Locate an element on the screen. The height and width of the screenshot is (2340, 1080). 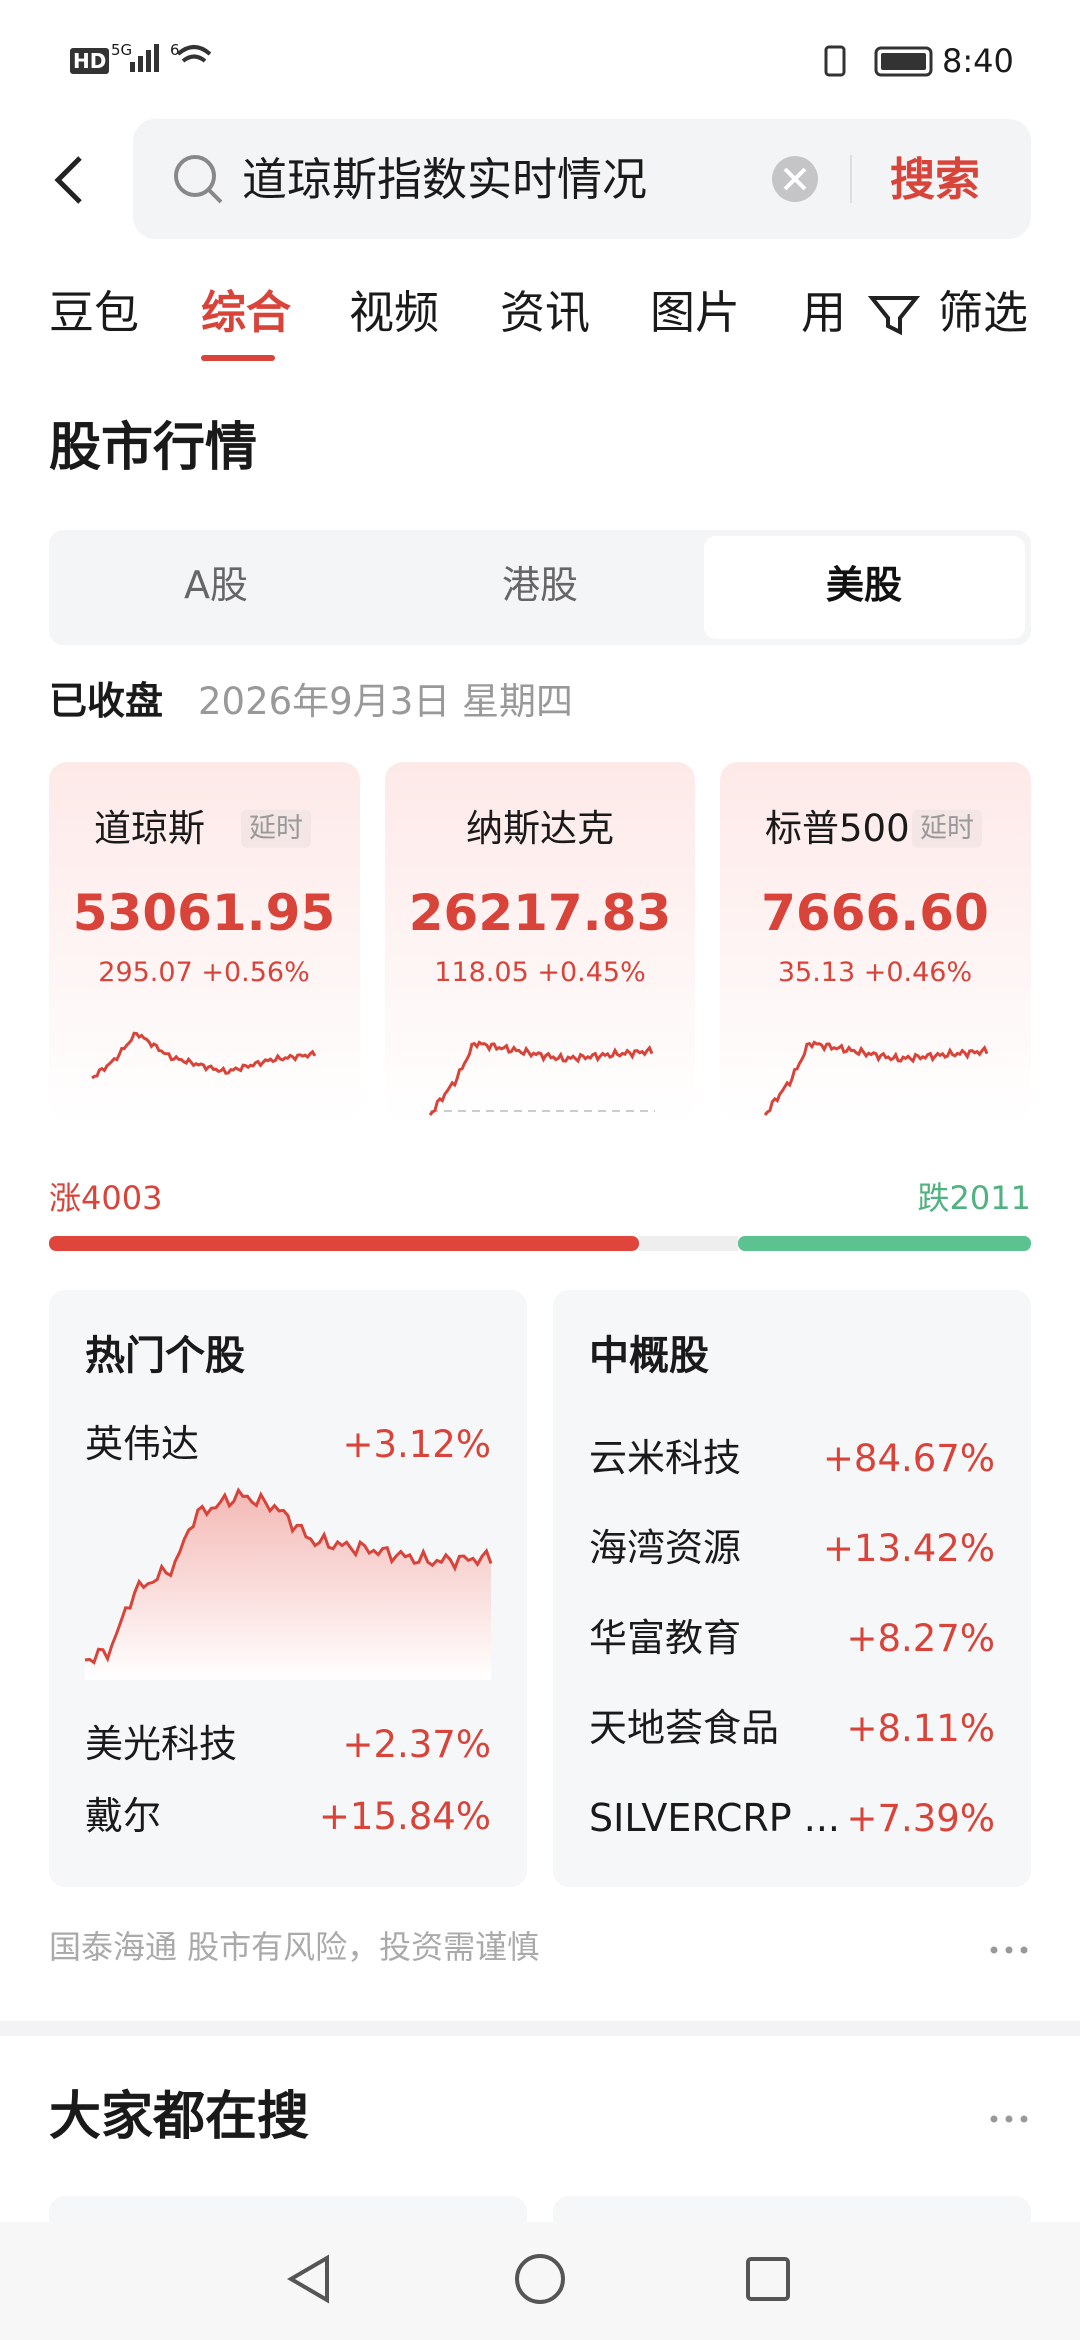
index-name: 纳斯达克 is located at coordinates (540, 828).